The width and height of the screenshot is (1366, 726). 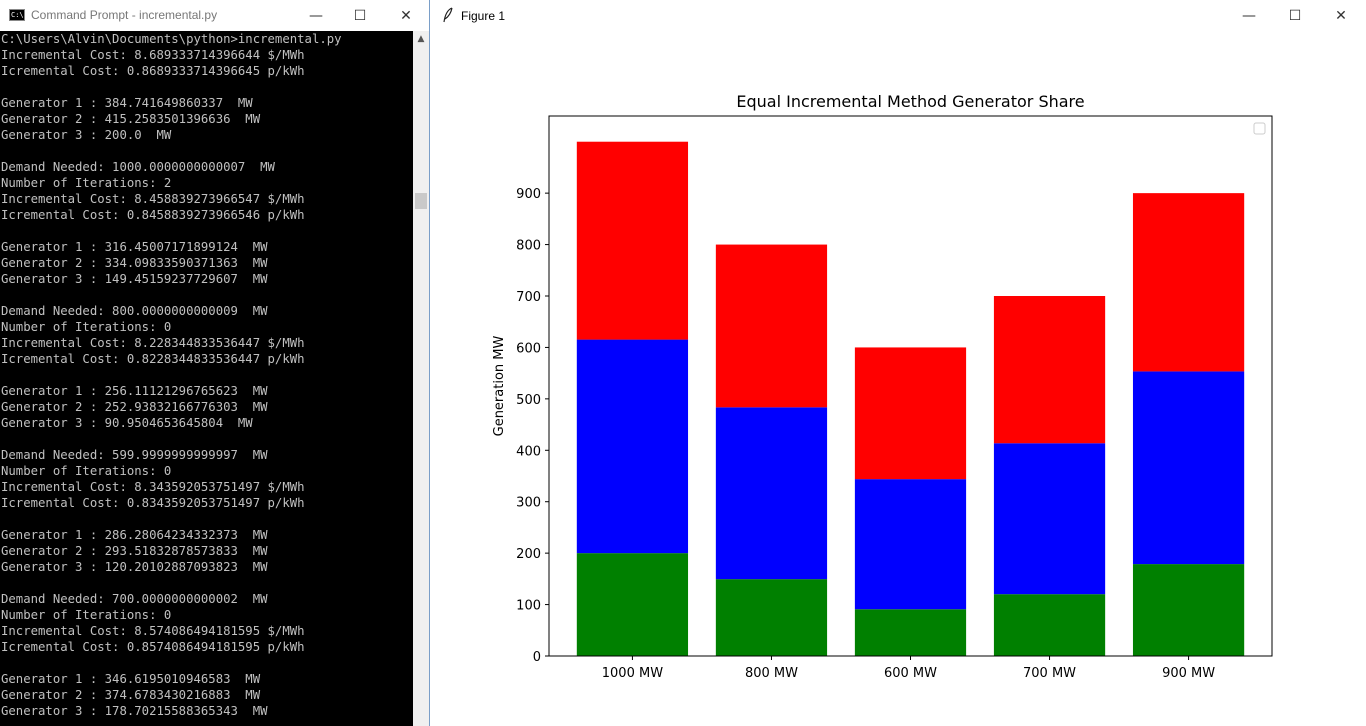 I want to click on console-line: Generator 3 : 90.9504653645804 MW, so click(x=127, y=423).